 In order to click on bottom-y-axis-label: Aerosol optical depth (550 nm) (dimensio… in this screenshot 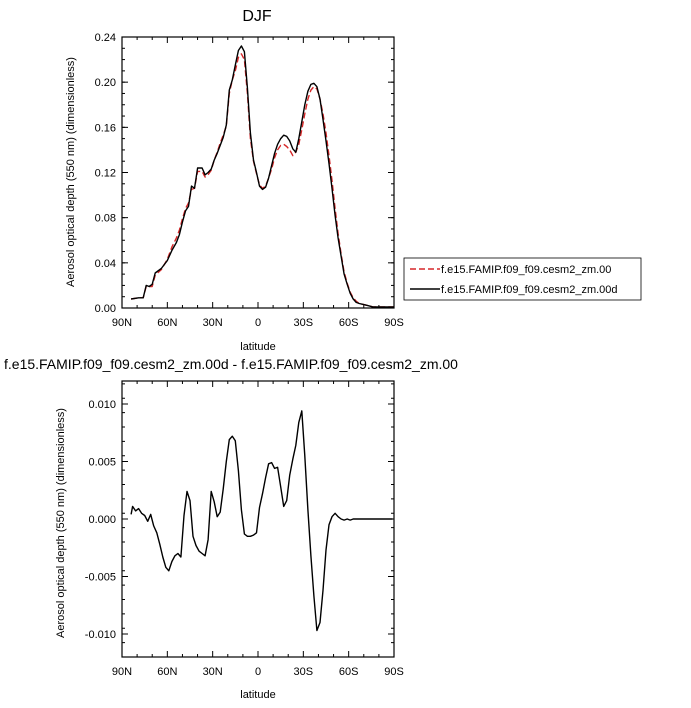, I will do `click(61, 523)`.